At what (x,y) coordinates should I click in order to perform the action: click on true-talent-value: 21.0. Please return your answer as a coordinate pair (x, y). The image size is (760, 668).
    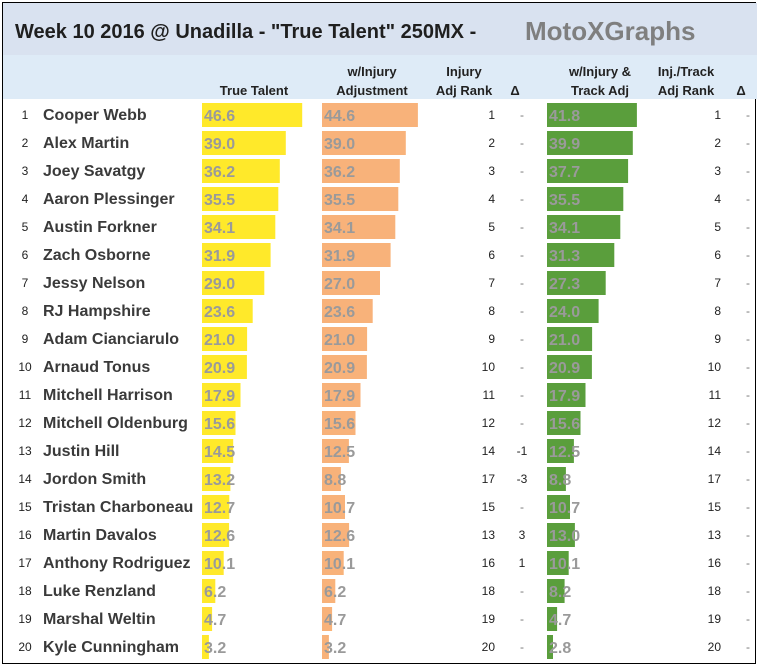
    Looking at the image, I should click on (219, 340).